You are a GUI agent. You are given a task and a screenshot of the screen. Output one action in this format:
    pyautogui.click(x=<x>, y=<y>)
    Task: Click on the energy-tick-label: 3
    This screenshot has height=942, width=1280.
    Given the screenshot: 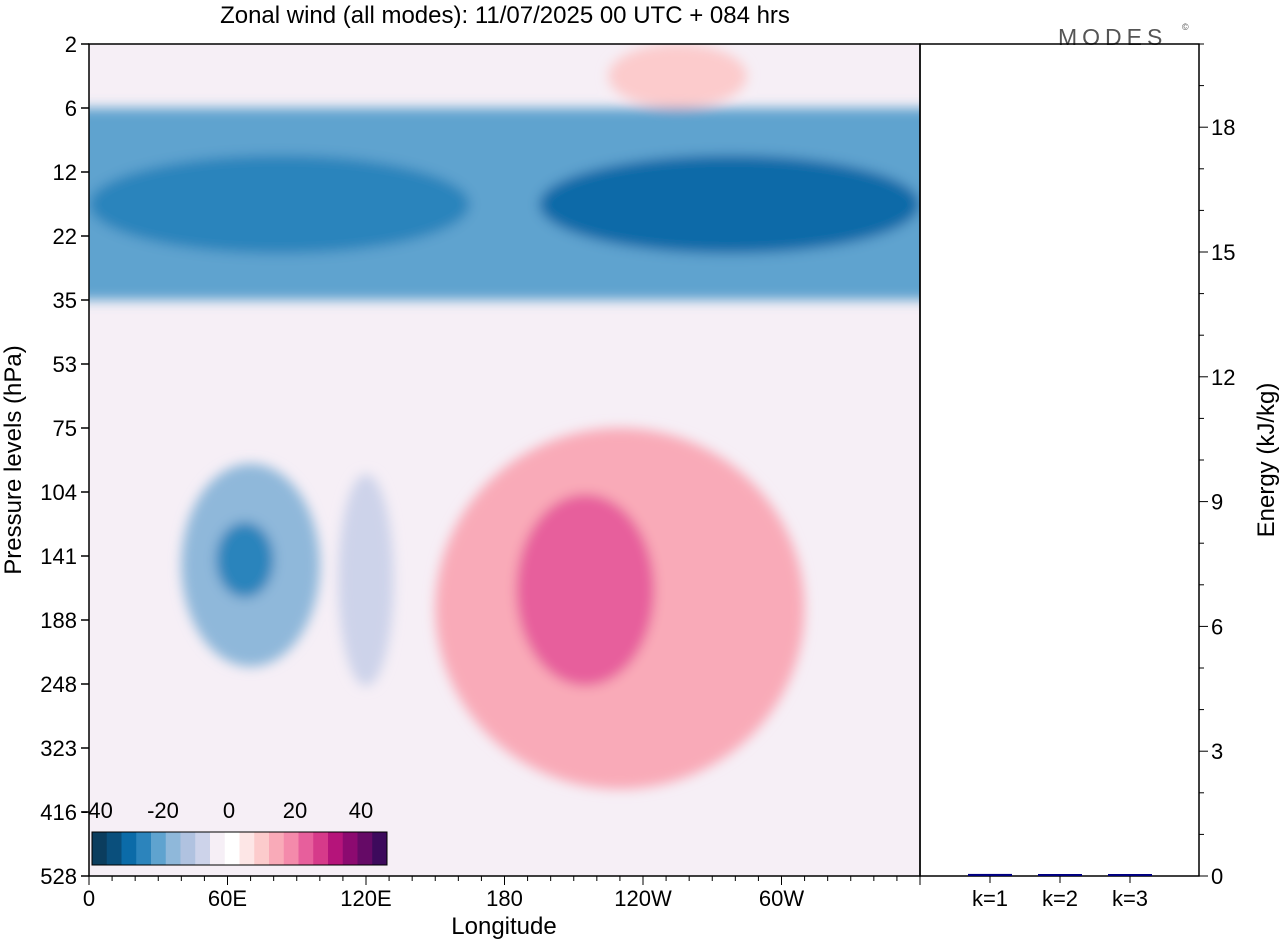 What is the action you would take?
    pyautogui.click(x=1217, y=751)
    